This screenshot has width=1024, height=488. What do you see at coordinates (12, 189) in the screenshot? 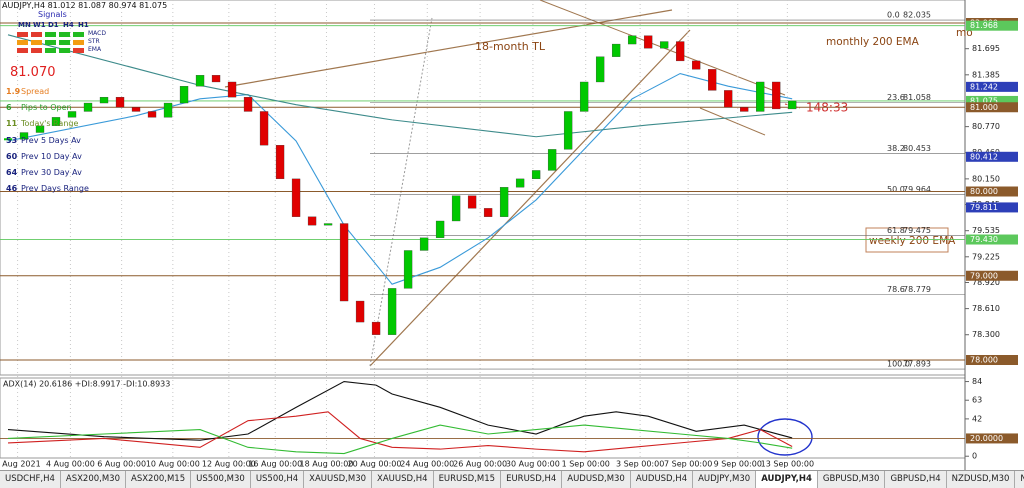
I see `stat-value: 46` at bounding box center [12, 189].